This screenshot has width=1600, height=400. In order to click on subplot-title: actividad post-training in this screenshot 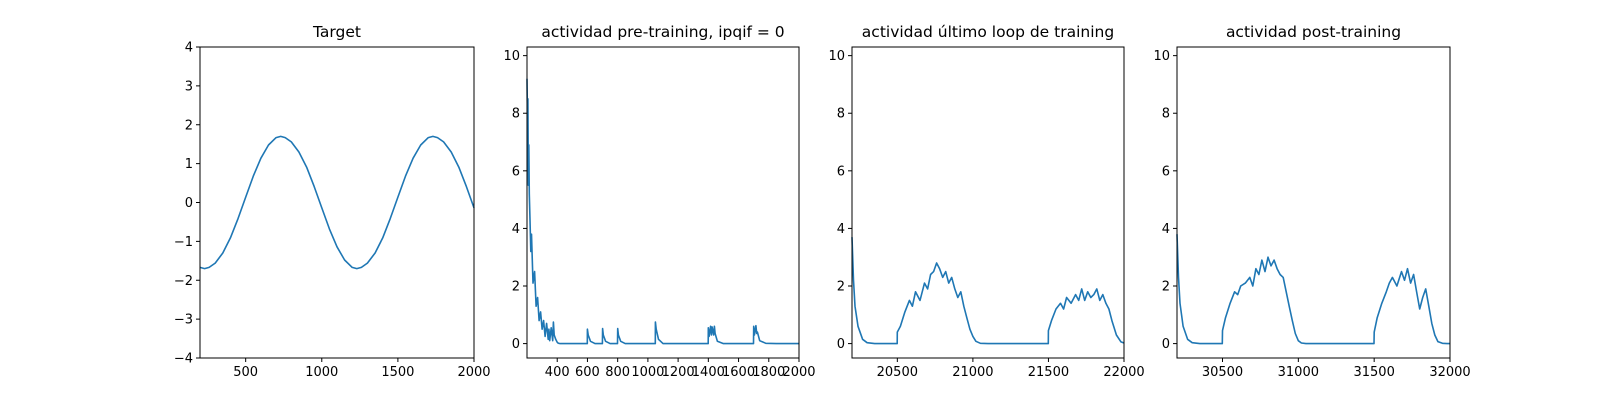, I will do `click(1313, 32)`.